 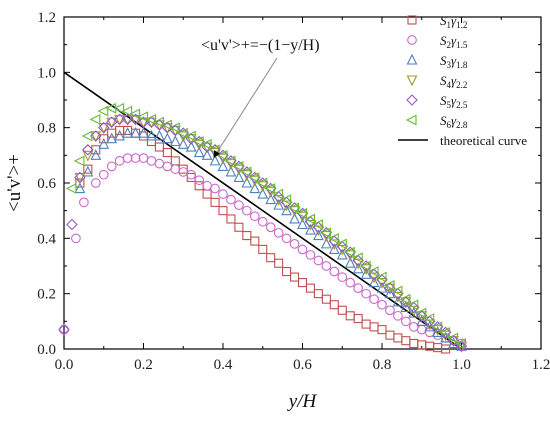 What do you see at coordinates (483, 140) in the screenshot?
I see `legend-label-theoretical: theoretical curve` at bounding box center [483, 140].